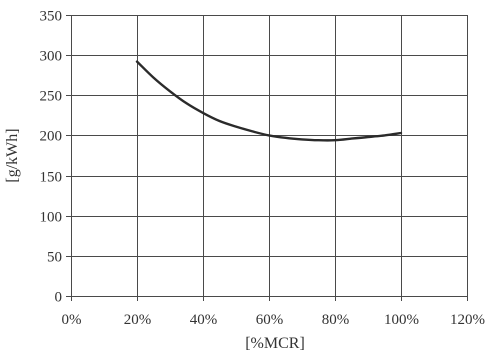  I want to click on y-tick-label: 100, so click(51, 218).